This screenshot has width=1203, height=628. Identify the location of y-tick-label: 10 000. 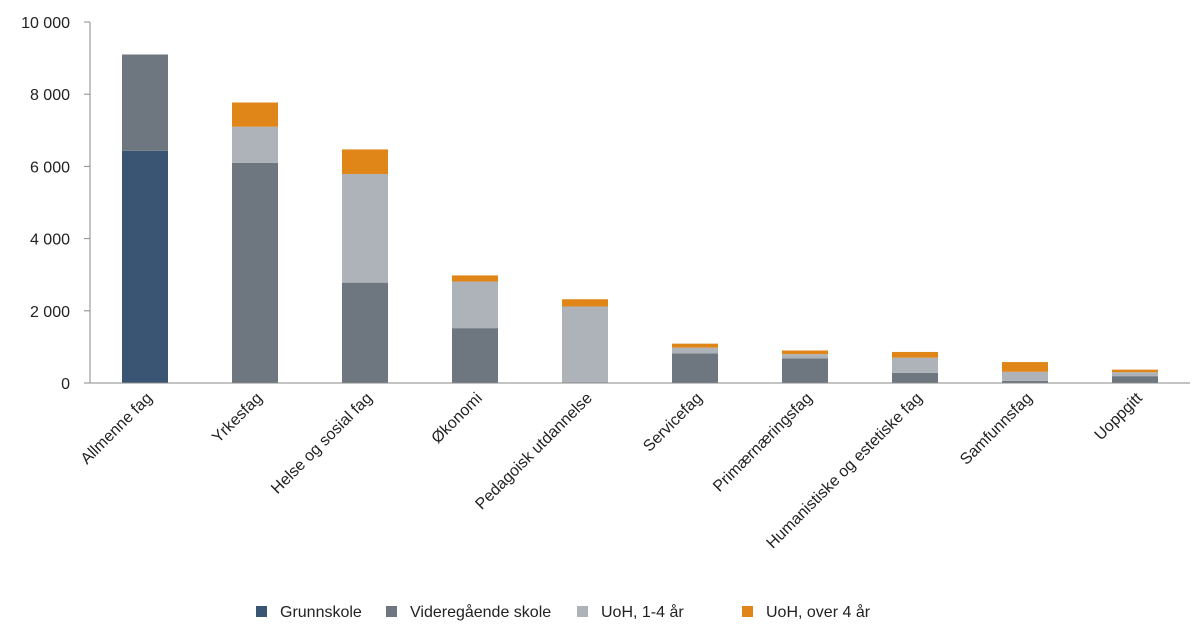
(45, 23).